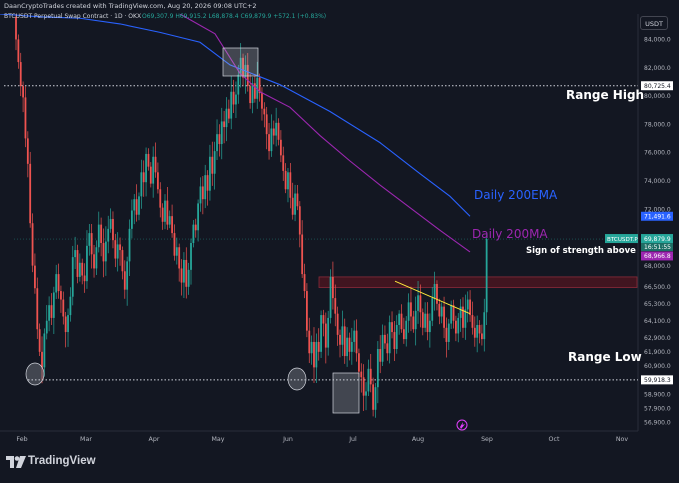 Image resolution: width=679 pixels, height=483 pixels. I want to click on tradingview-brand: TradingView, so click(62, 461).